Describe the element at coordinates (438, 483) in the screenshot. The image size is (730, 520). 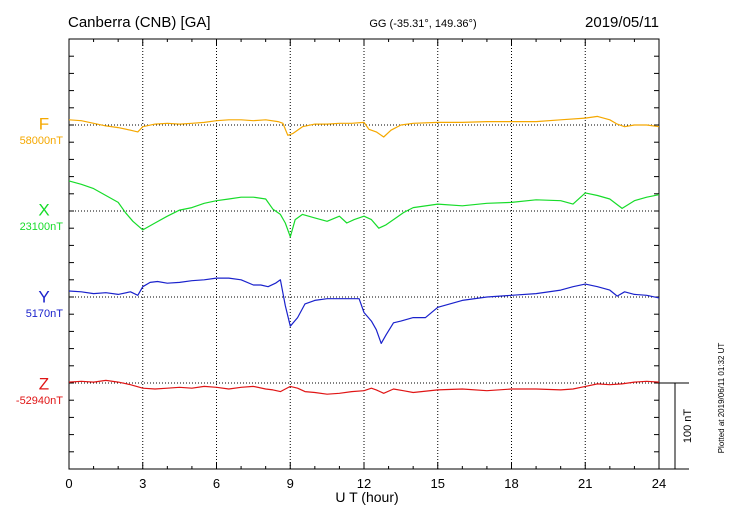
I see `x-tick-label: 15` at that location.